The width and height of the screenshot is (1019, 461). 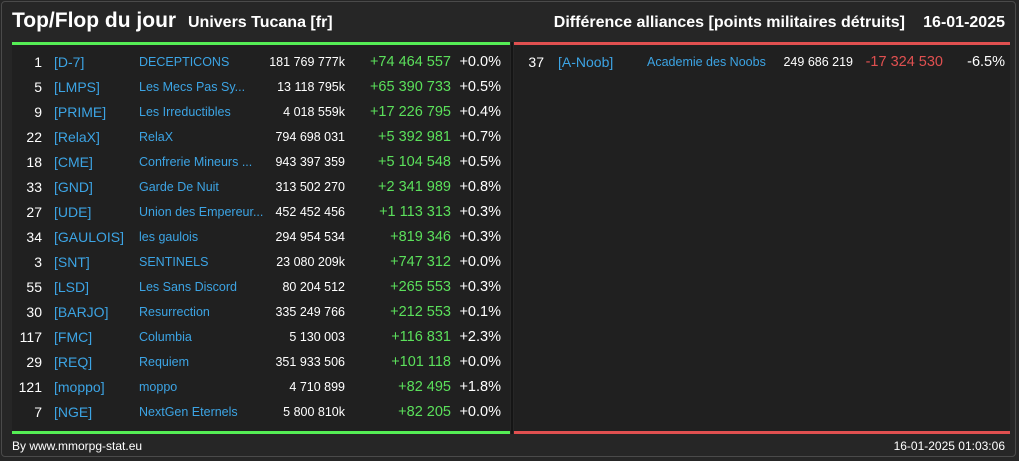 I want to click on alliance-name-link: Requiem, so click(x=164, y=362).